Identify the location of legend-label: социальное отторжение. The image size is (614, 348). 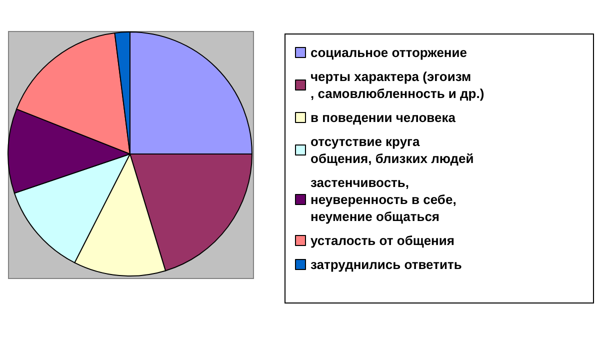
(389, 52).